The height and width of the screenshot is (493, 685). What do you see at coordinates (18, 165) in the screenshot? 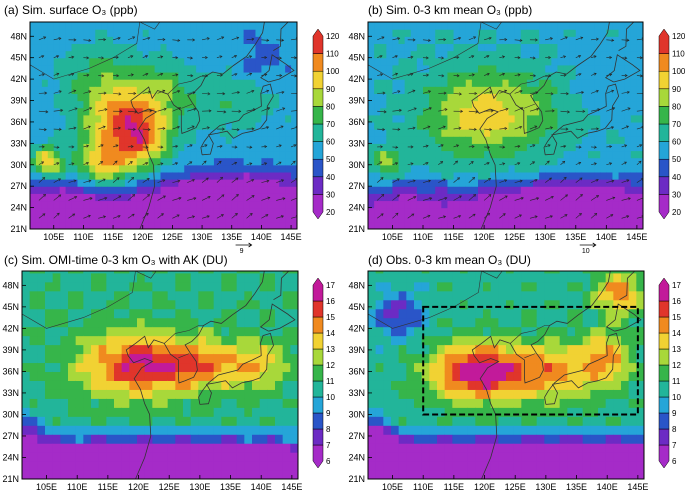
I see `y-tick-label: 30N` at bounding box center [18, 165].